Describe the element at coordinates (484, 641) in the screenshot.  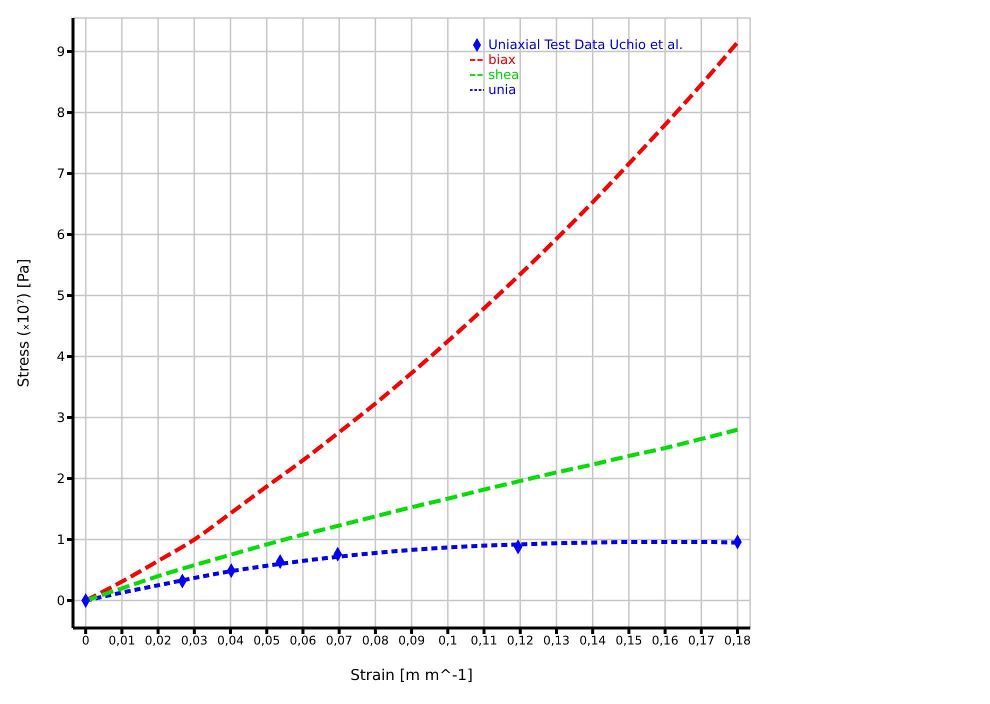
I see `x-tick-label: 0,11` at that location.